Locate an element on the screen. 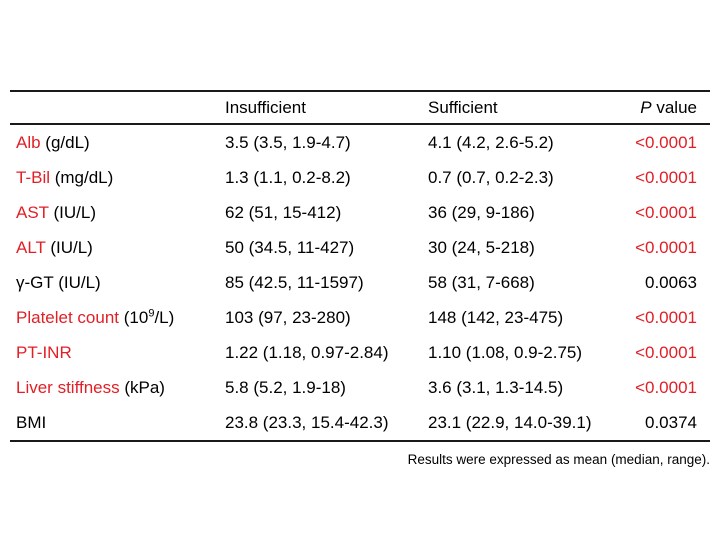  sufficient-value-cell: 1.10 (1.08, 0.9-2.75) is located at coordinates (505, 352).